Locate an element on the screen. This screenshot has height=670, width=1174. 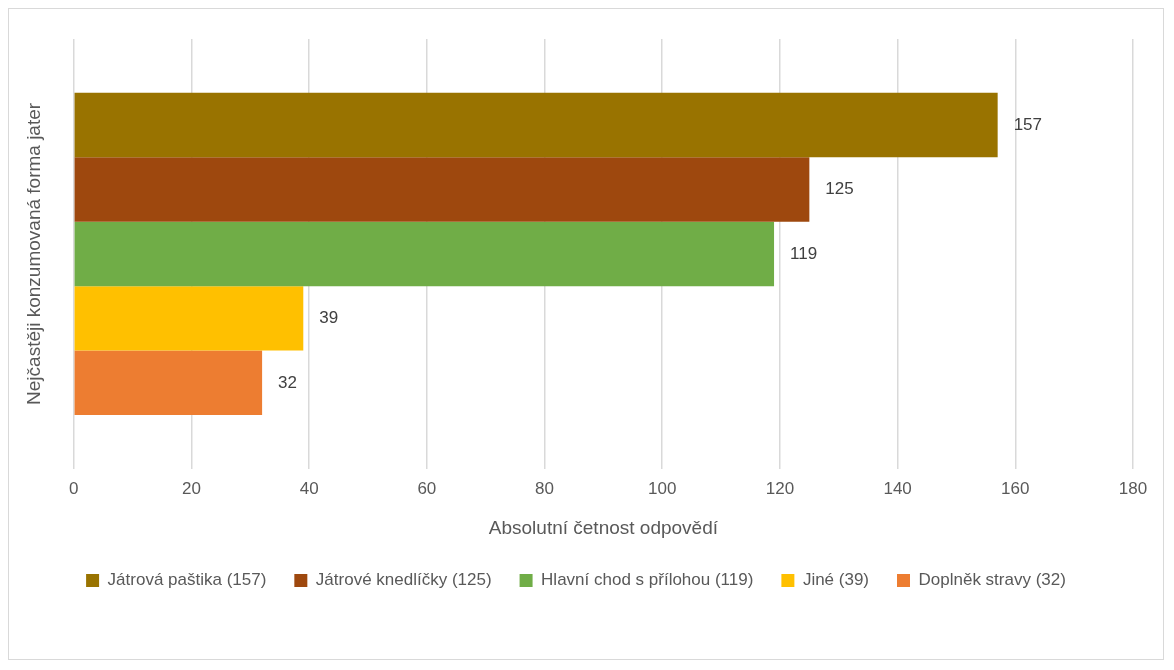
data-label: 157 is located at coordinates (1028, 124).